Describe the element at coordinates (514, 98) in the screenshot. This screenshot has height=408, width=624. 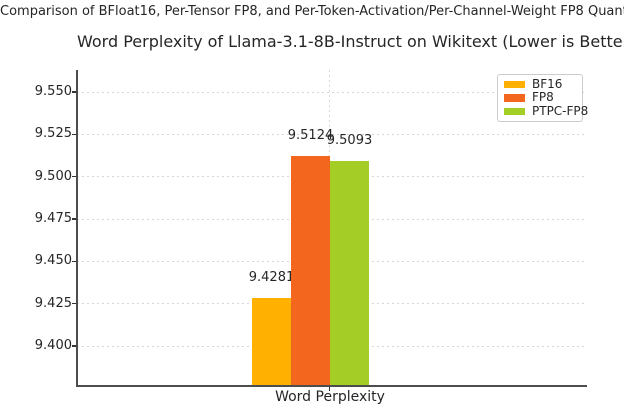
I see `legend-swatch-fp8` at that location.